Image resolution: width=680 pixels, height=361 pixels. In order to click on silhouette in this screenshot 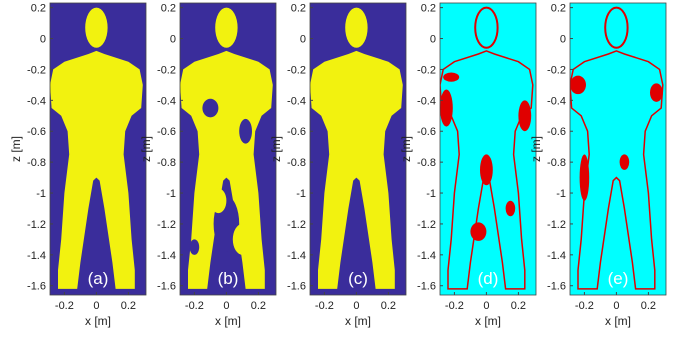, I will do `click(356, 169)`.